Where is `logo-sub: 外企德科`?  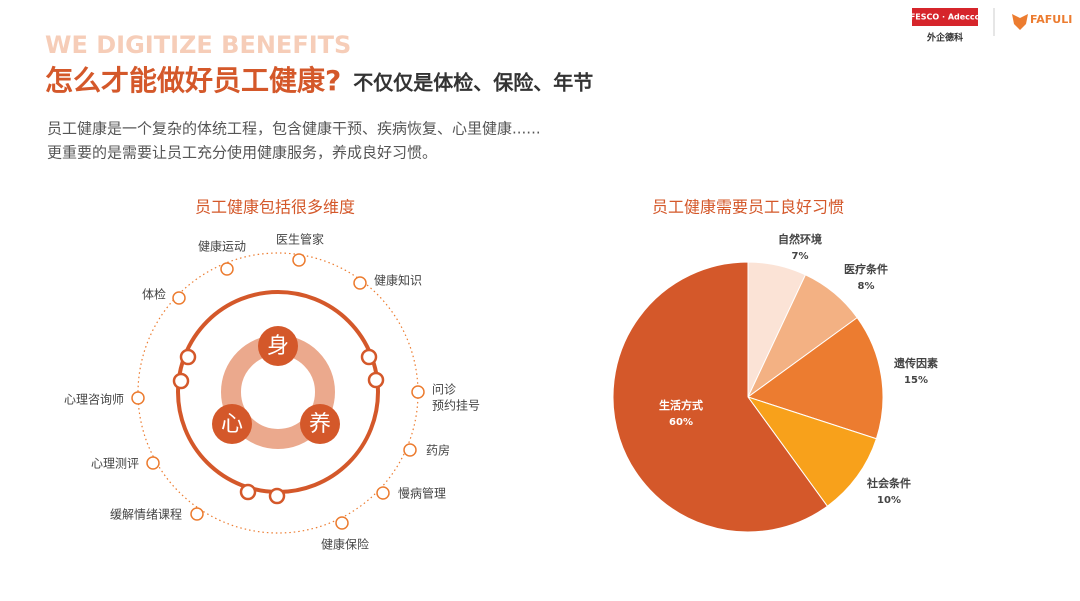
logo-sub: 外企德科 is located at coordinates (944, 38).